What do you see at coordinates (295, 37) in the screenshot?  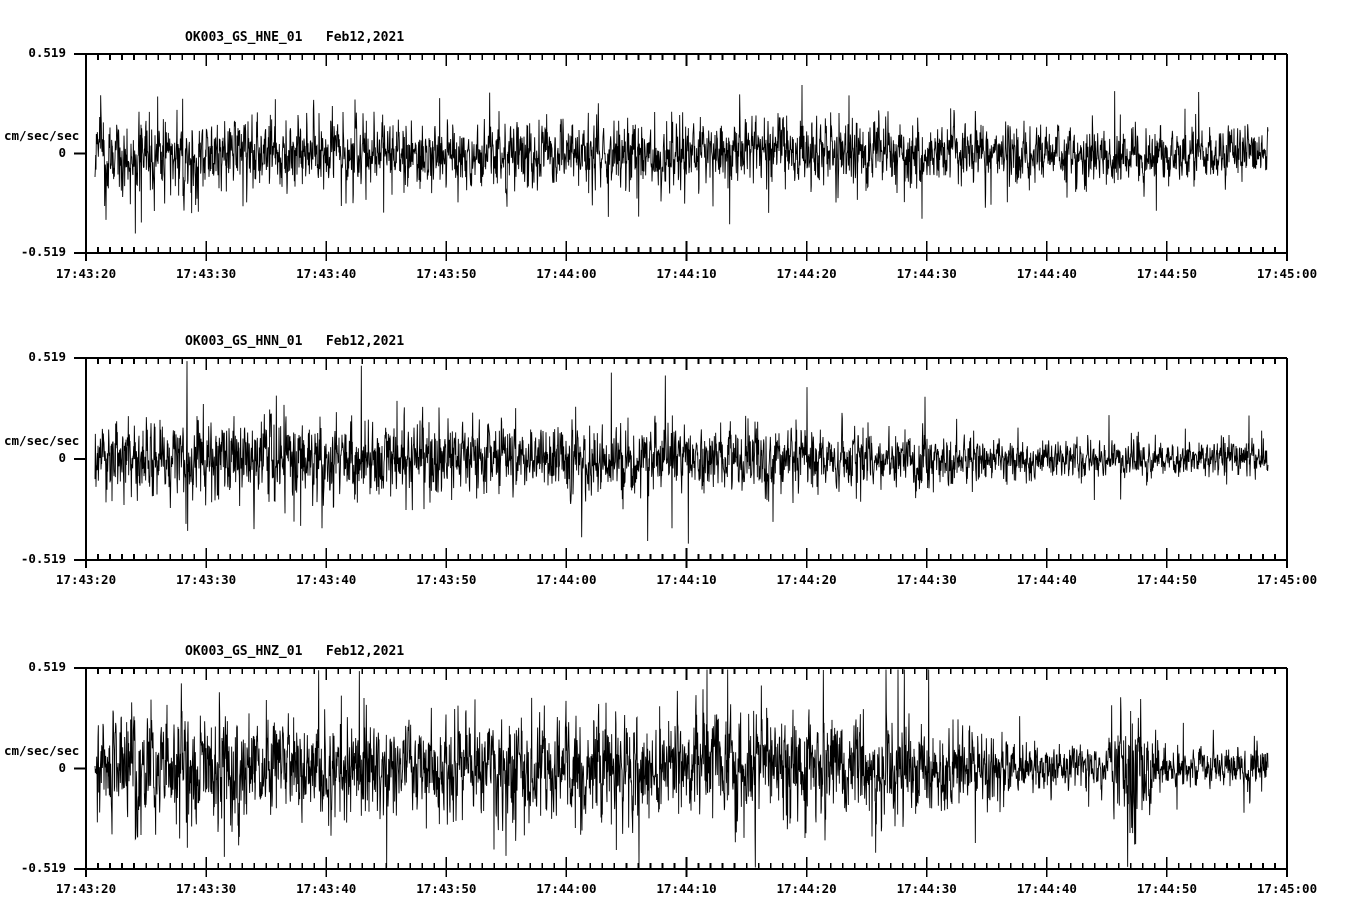 I see `panel-title-hne: OK003_GS_HNE_01 Feb12,2021` at bounding box center [295, 37].